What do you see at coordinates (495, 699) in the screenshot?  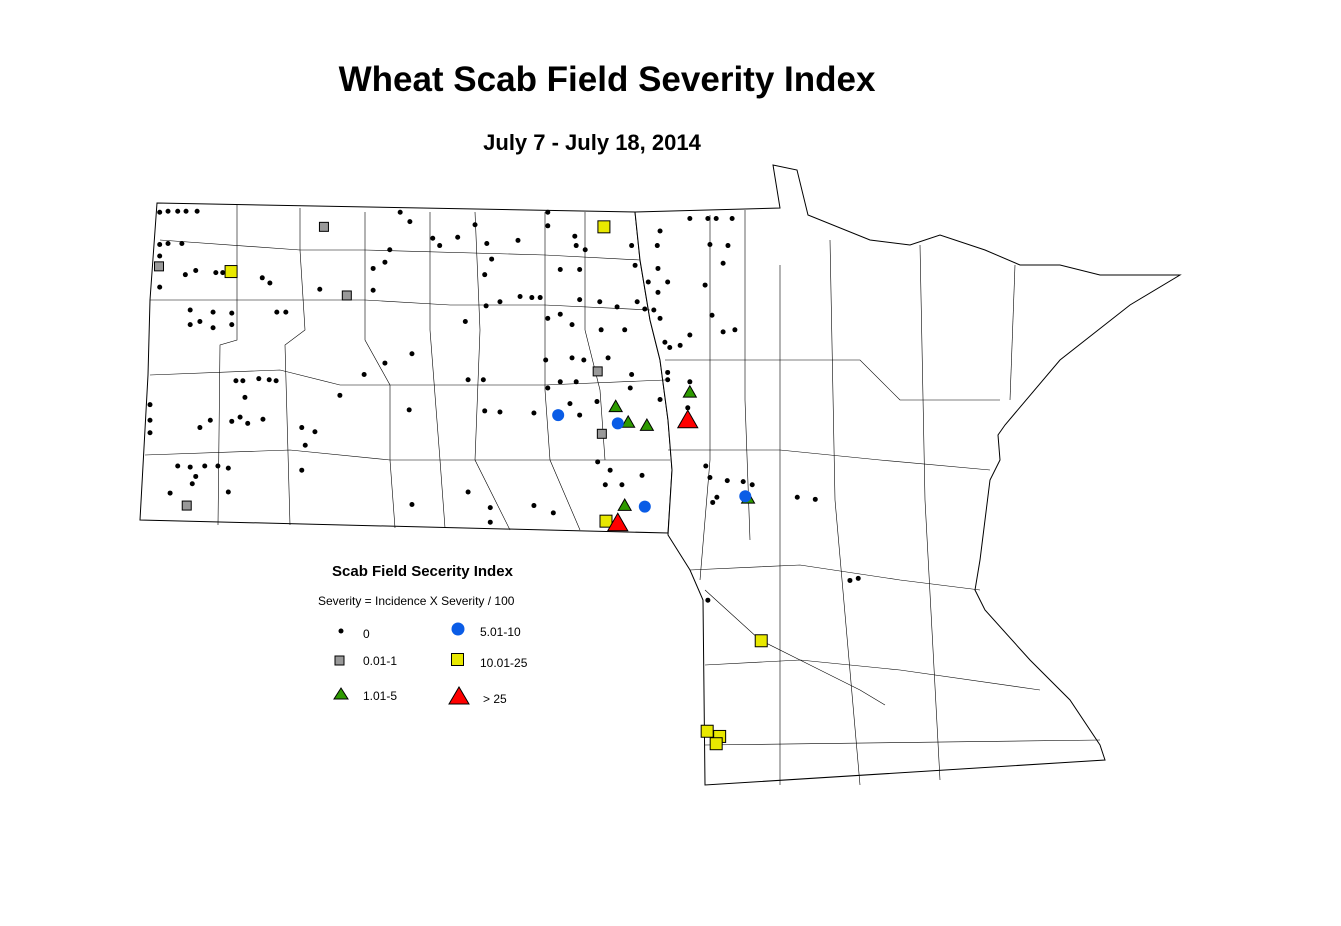 I see `legend-label-5: > 25` at bounding box center [495, 699].